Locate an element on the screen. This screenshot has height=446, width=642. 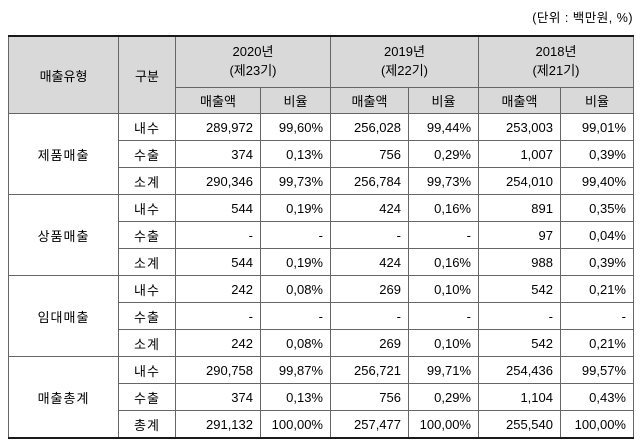
sales-type-cell: 임대매출 is located at coordinates (63, 316).